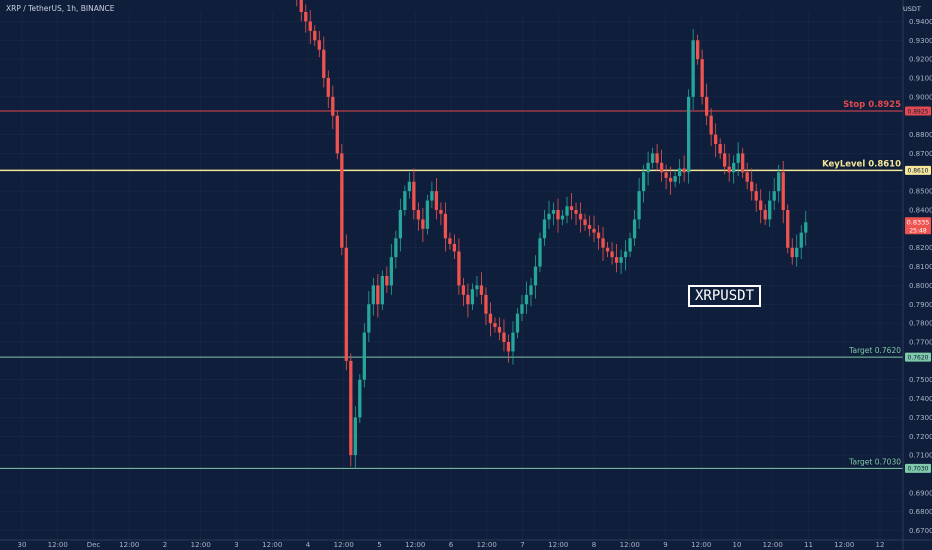 This screenshot has height=550, width=932. I want to click on price-tick-label: 0.8100, so click(920, 267).